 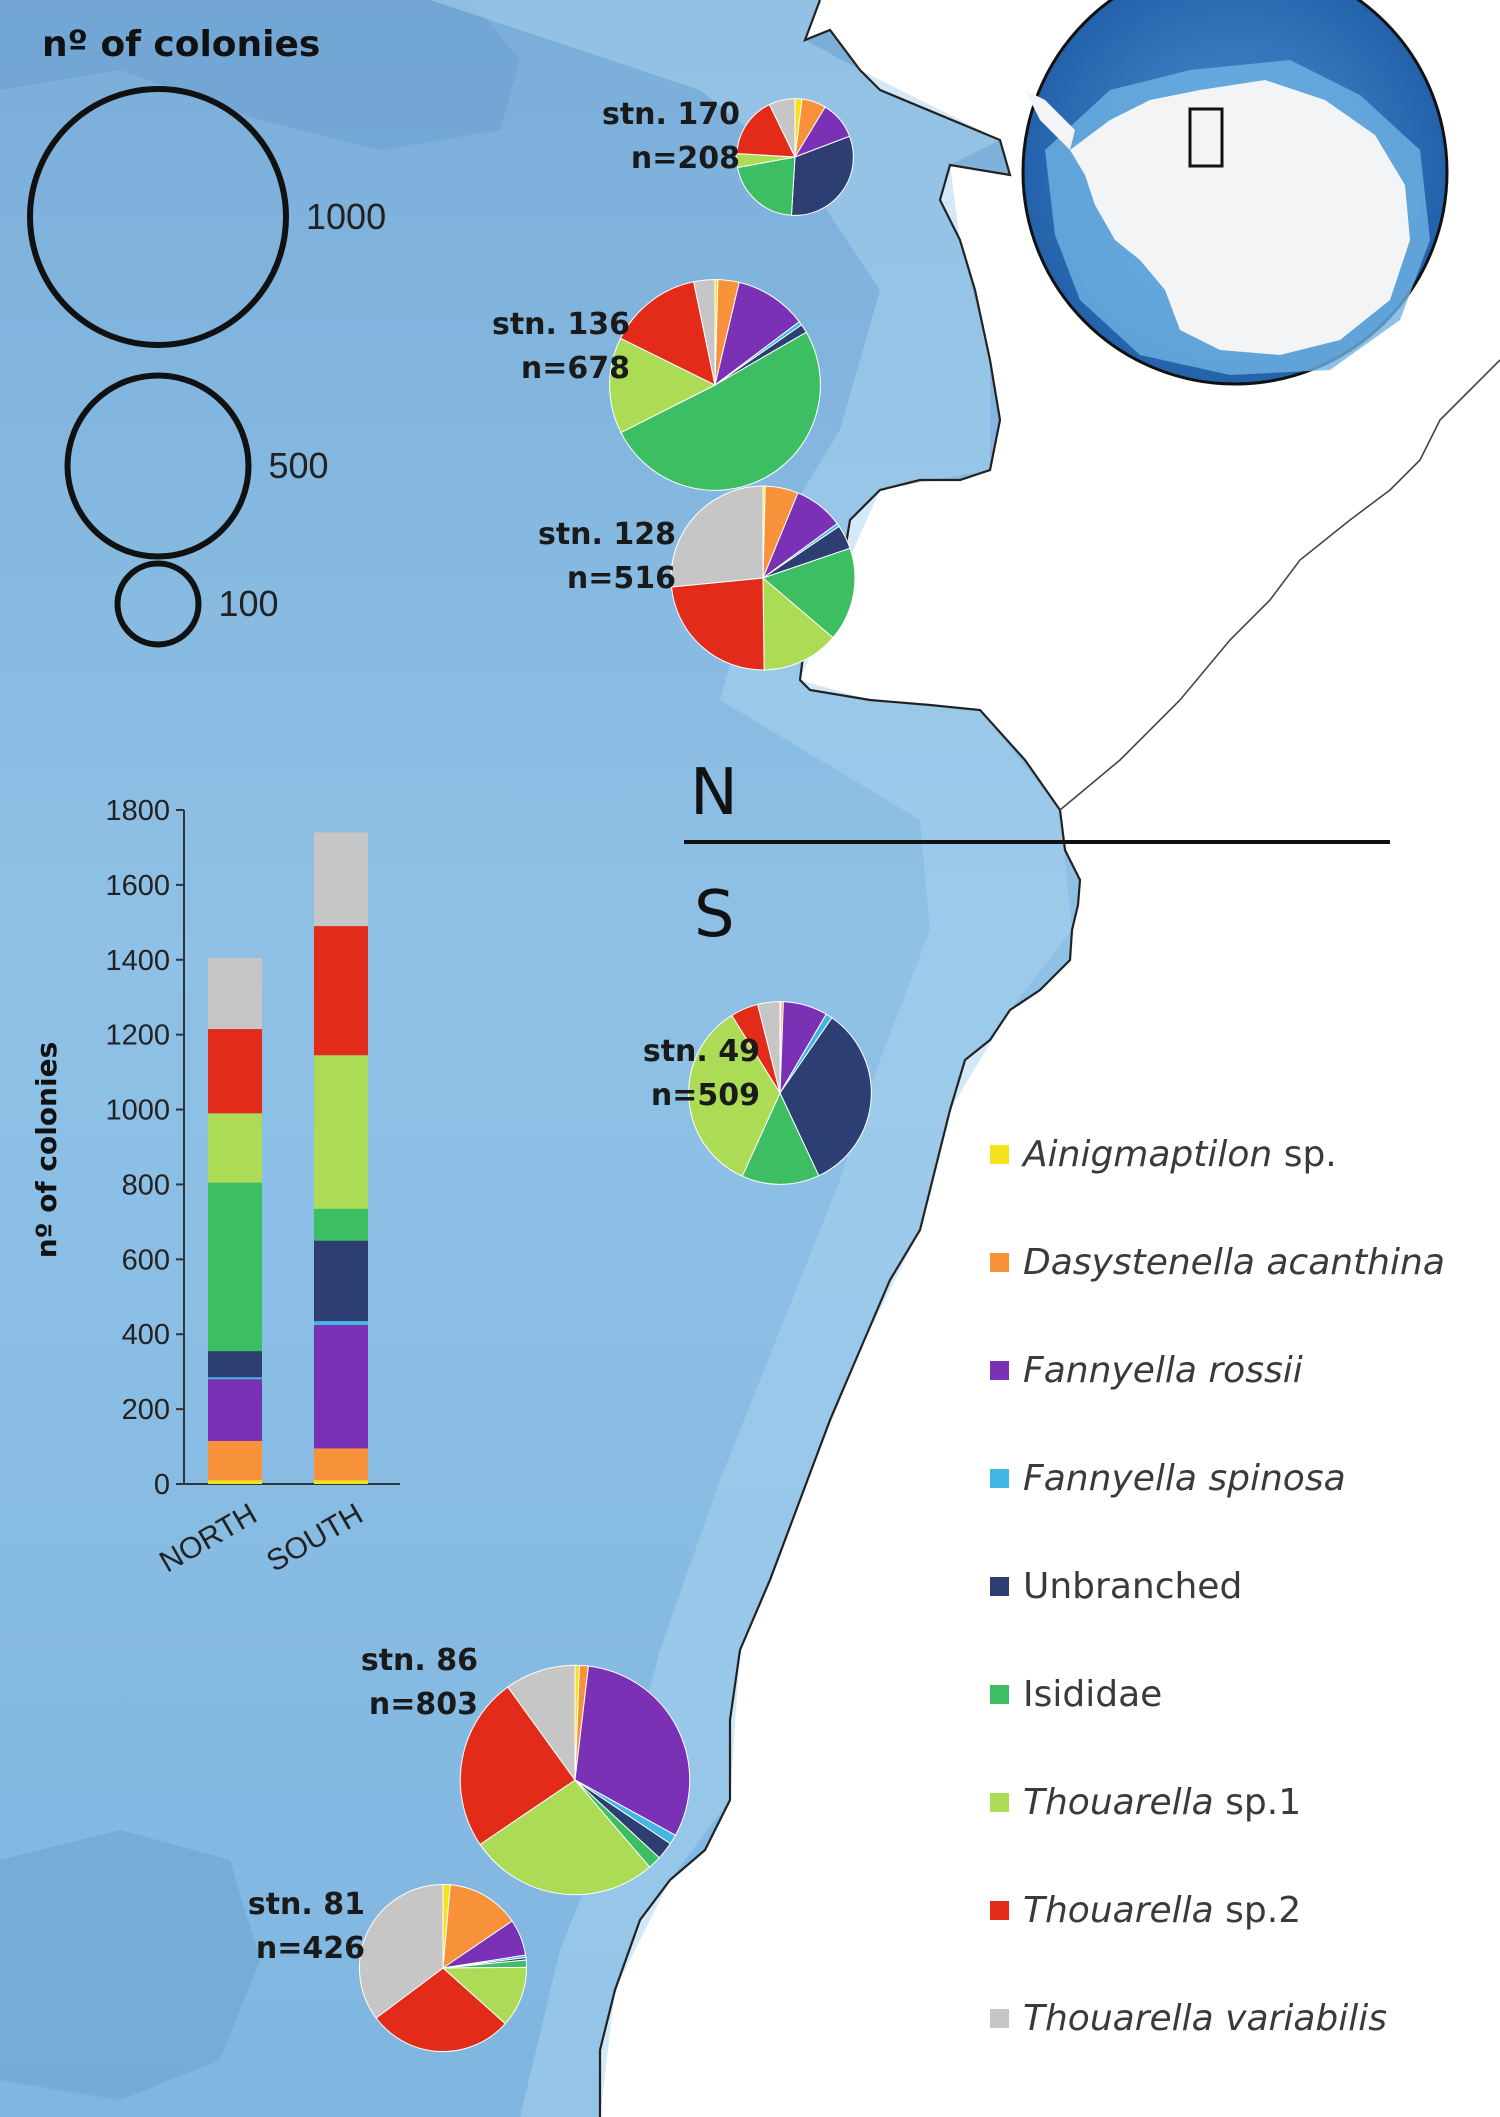 I want to click on bar-segment-south-thou2, so click(x=341, y=991).